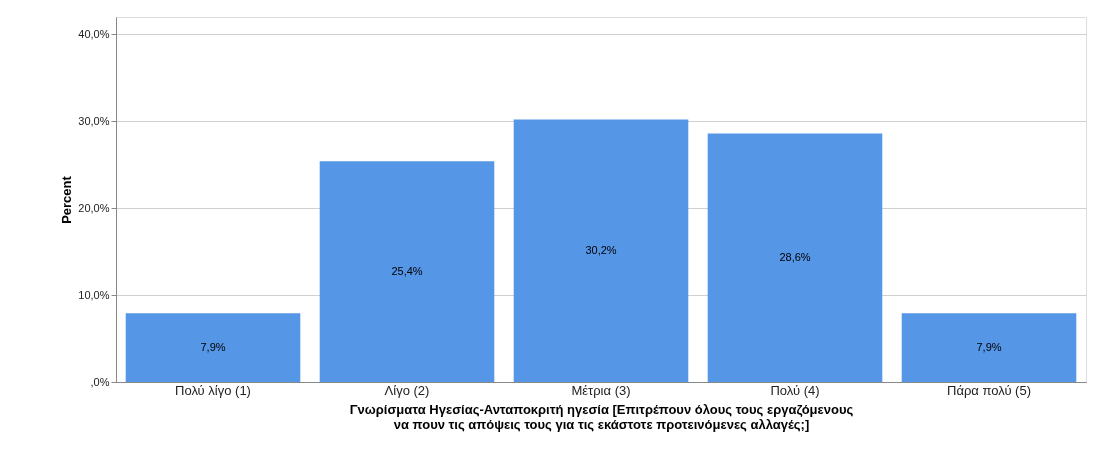  I want to click on data-label: 30,2%, so click(601, 249).